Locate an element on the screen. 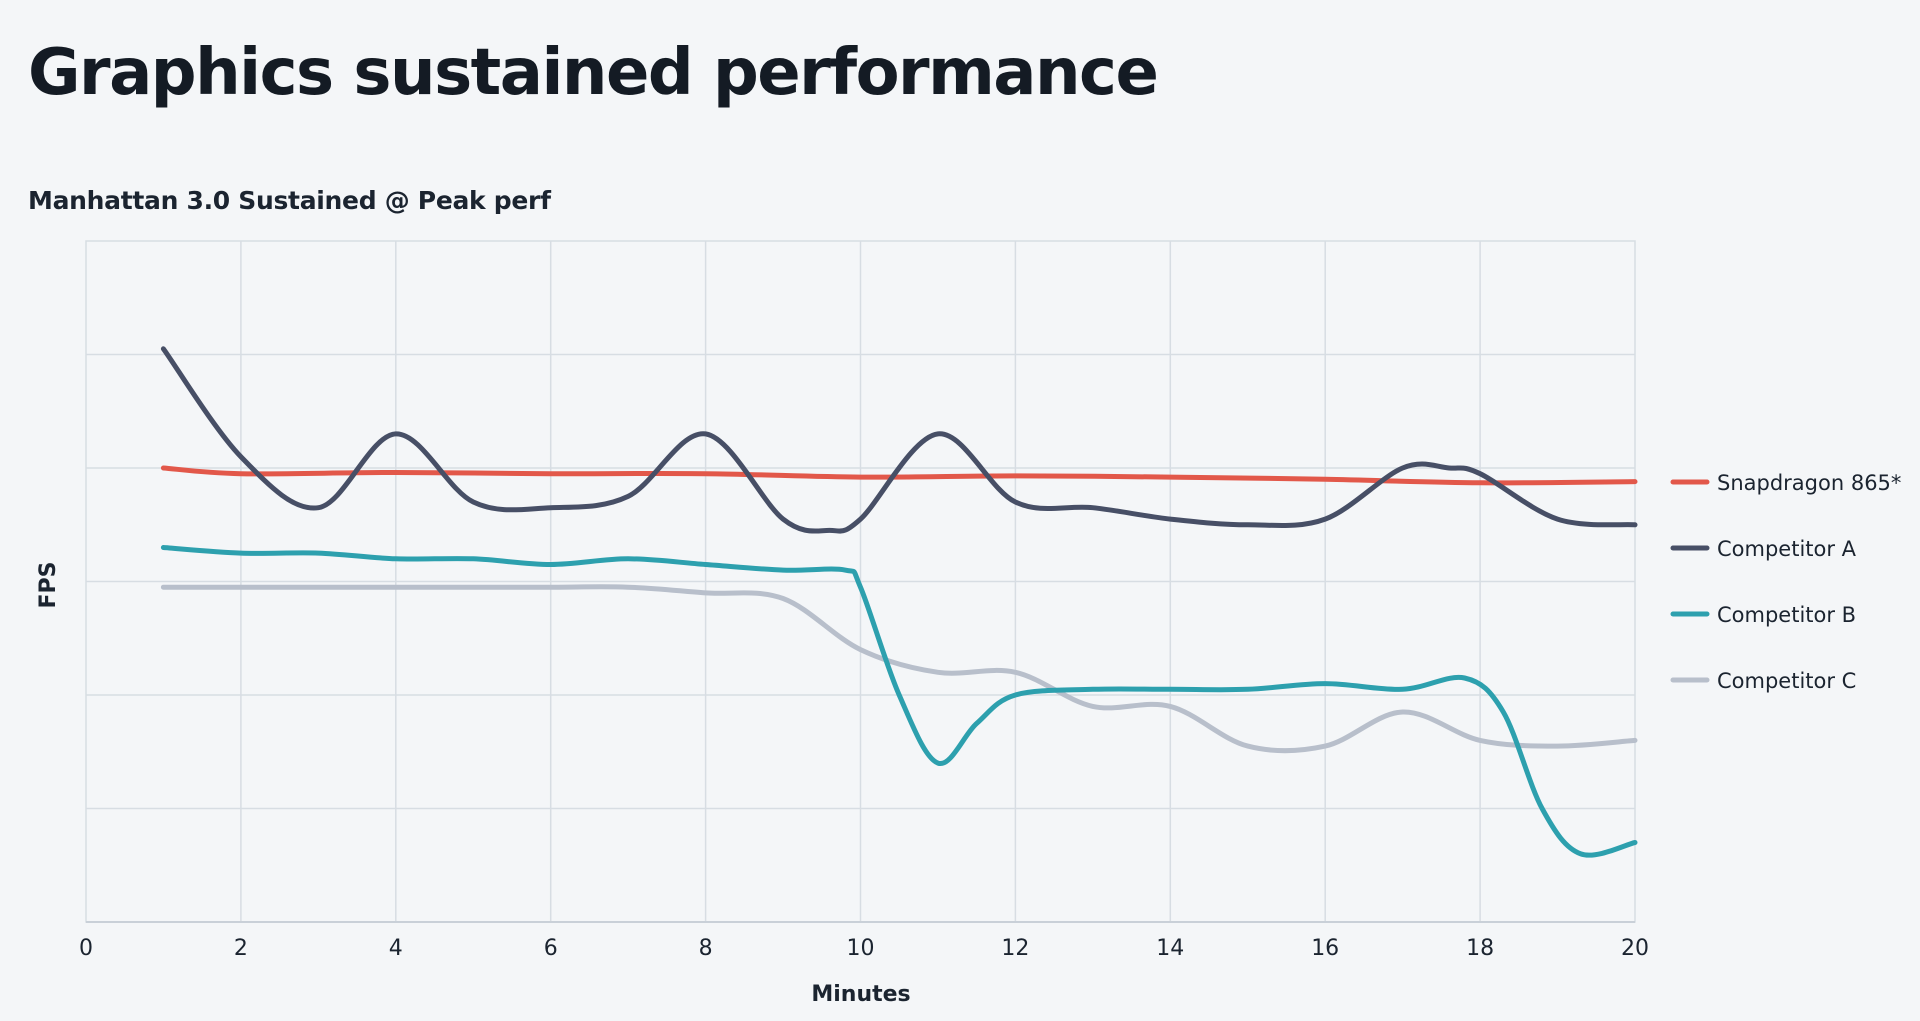 This screenshot has height=1021, width=1920. x-tick-label: 20 is located at coordinates (1635, 948).